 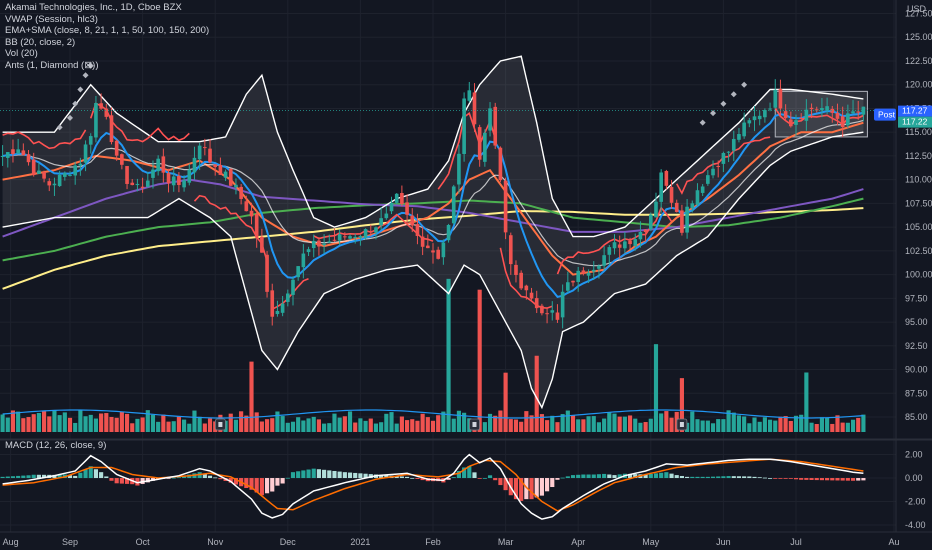 I want to click on macd-tick-label: -2.00, so click(x=915, y=501).